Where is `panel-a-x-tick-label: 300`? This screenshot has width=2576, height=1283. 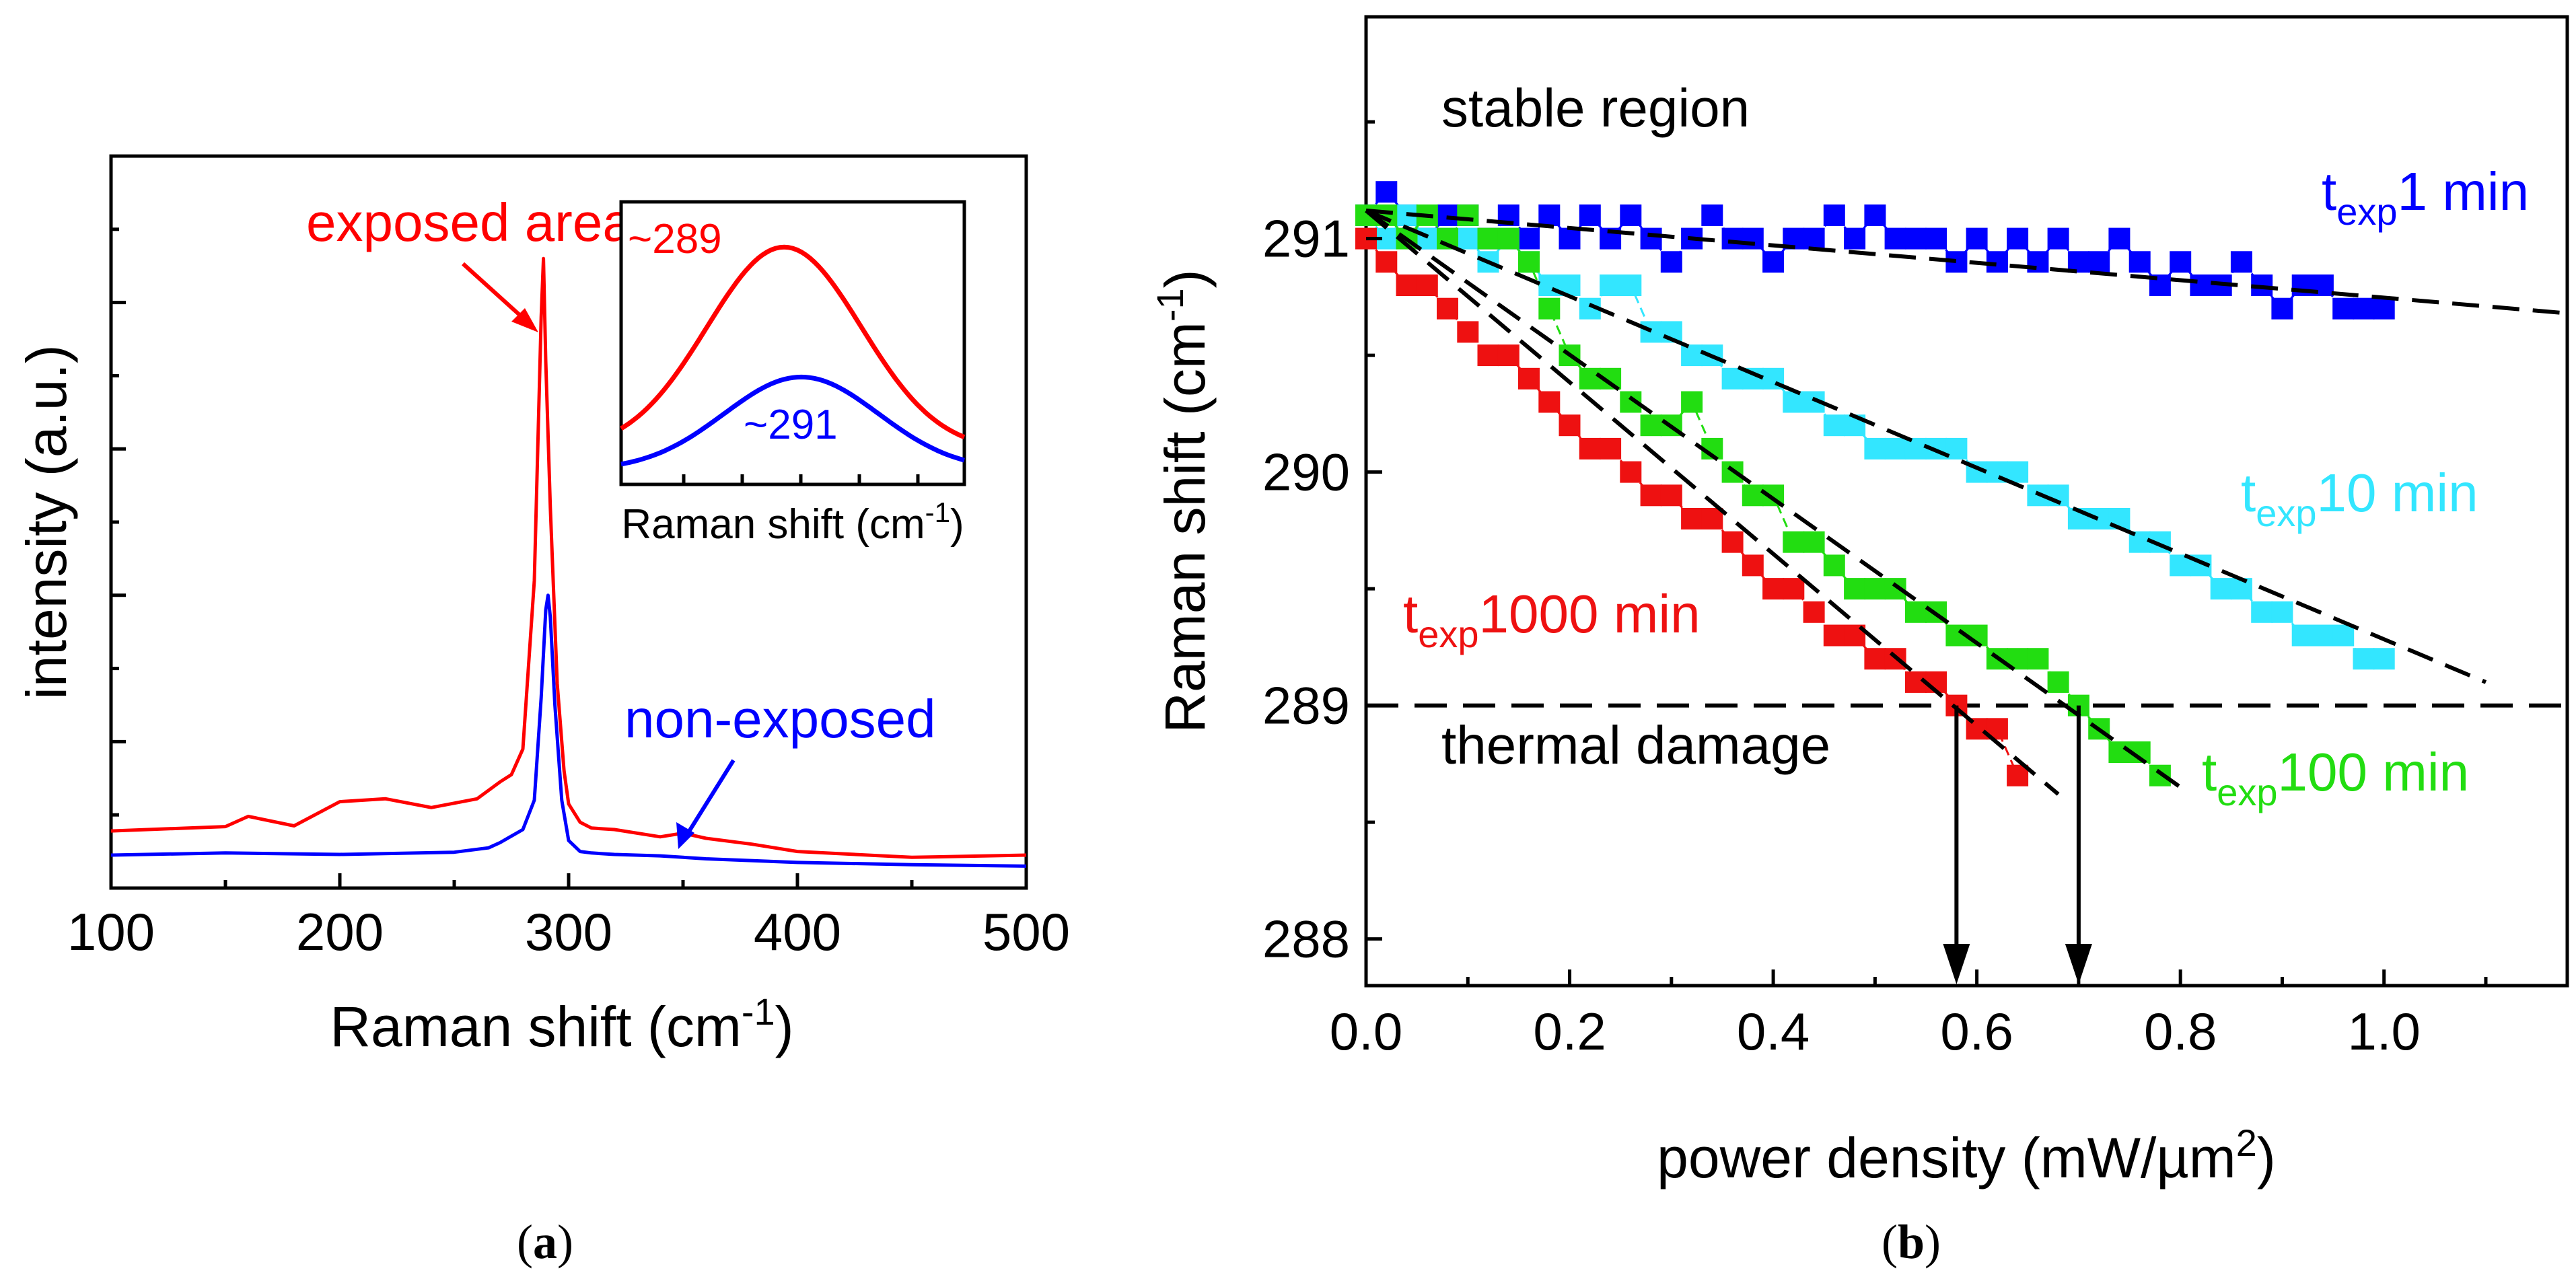
panel-a-x-tick-label: 300 is located at coordinates (568, 931).